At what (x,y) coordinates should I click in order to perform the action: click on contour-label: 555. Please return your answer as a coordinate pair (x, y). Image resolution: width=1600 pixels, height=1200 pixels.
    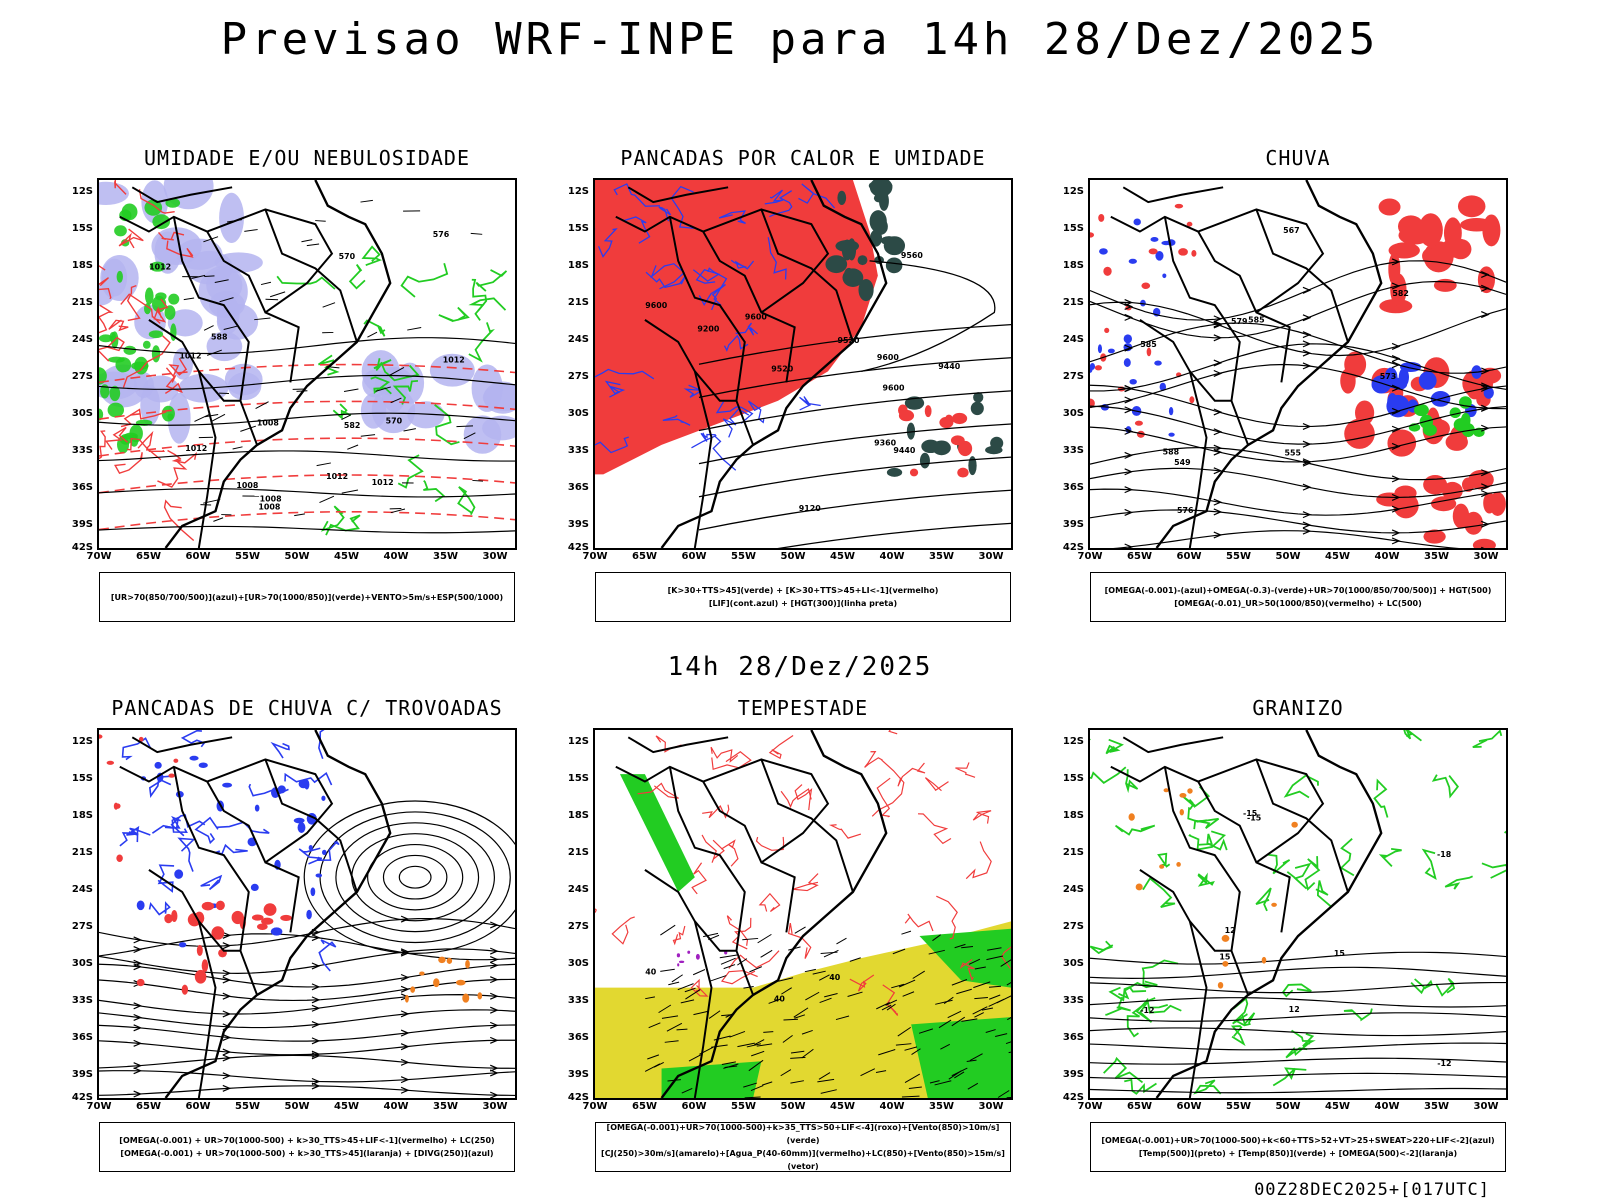
    Looking at the image, I should click on (1293, 452).